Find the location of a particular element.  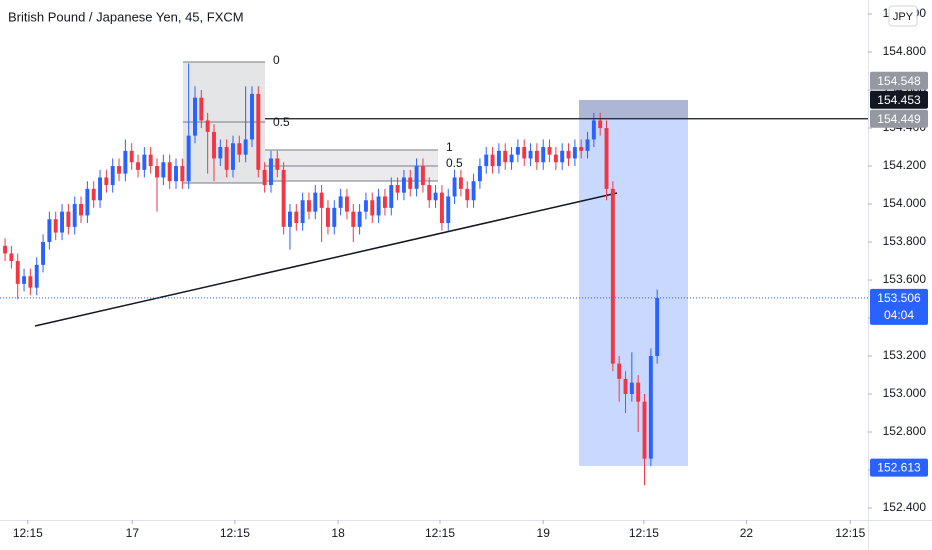

chart-title: British Pound / Japanese Yen, 45, FXCM is located at coordinates (126, 16).